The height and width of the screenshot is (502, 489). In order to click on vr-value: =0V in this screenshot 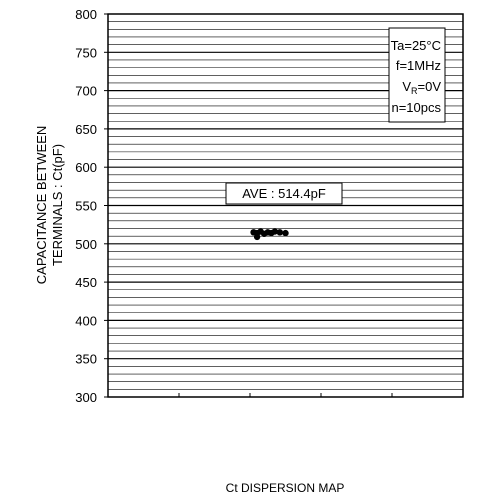, I will do `click(430, 86)`.